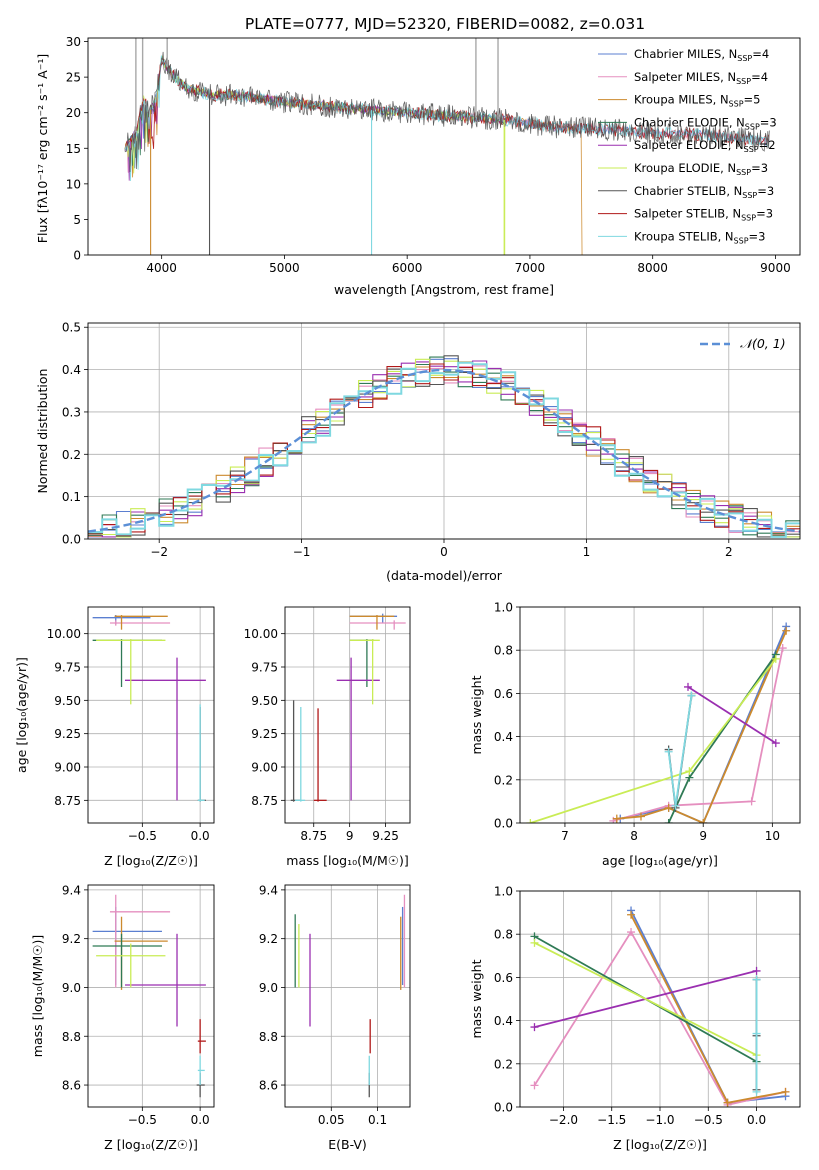 The image size is (819, 1170). What do you see at coordinates (350, 836) in the screenshot?
I see `age-mass-xtick-label: 9` at bounding box center [350, 836].